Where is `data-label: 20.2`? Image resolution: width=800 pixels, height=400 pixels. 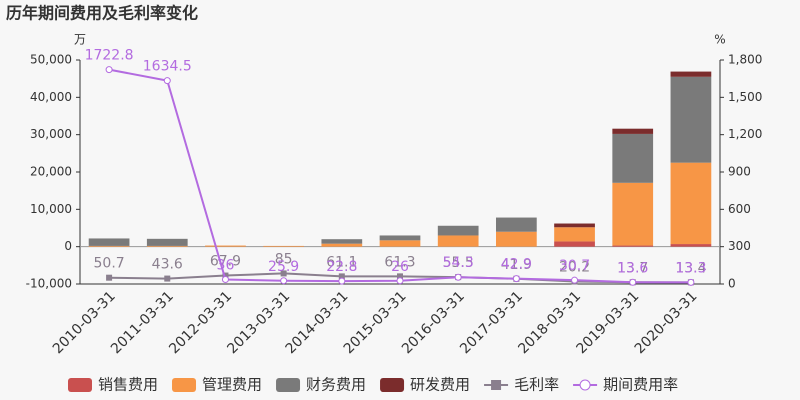
data-label: 20.2 is located at coordinates (574, 267).